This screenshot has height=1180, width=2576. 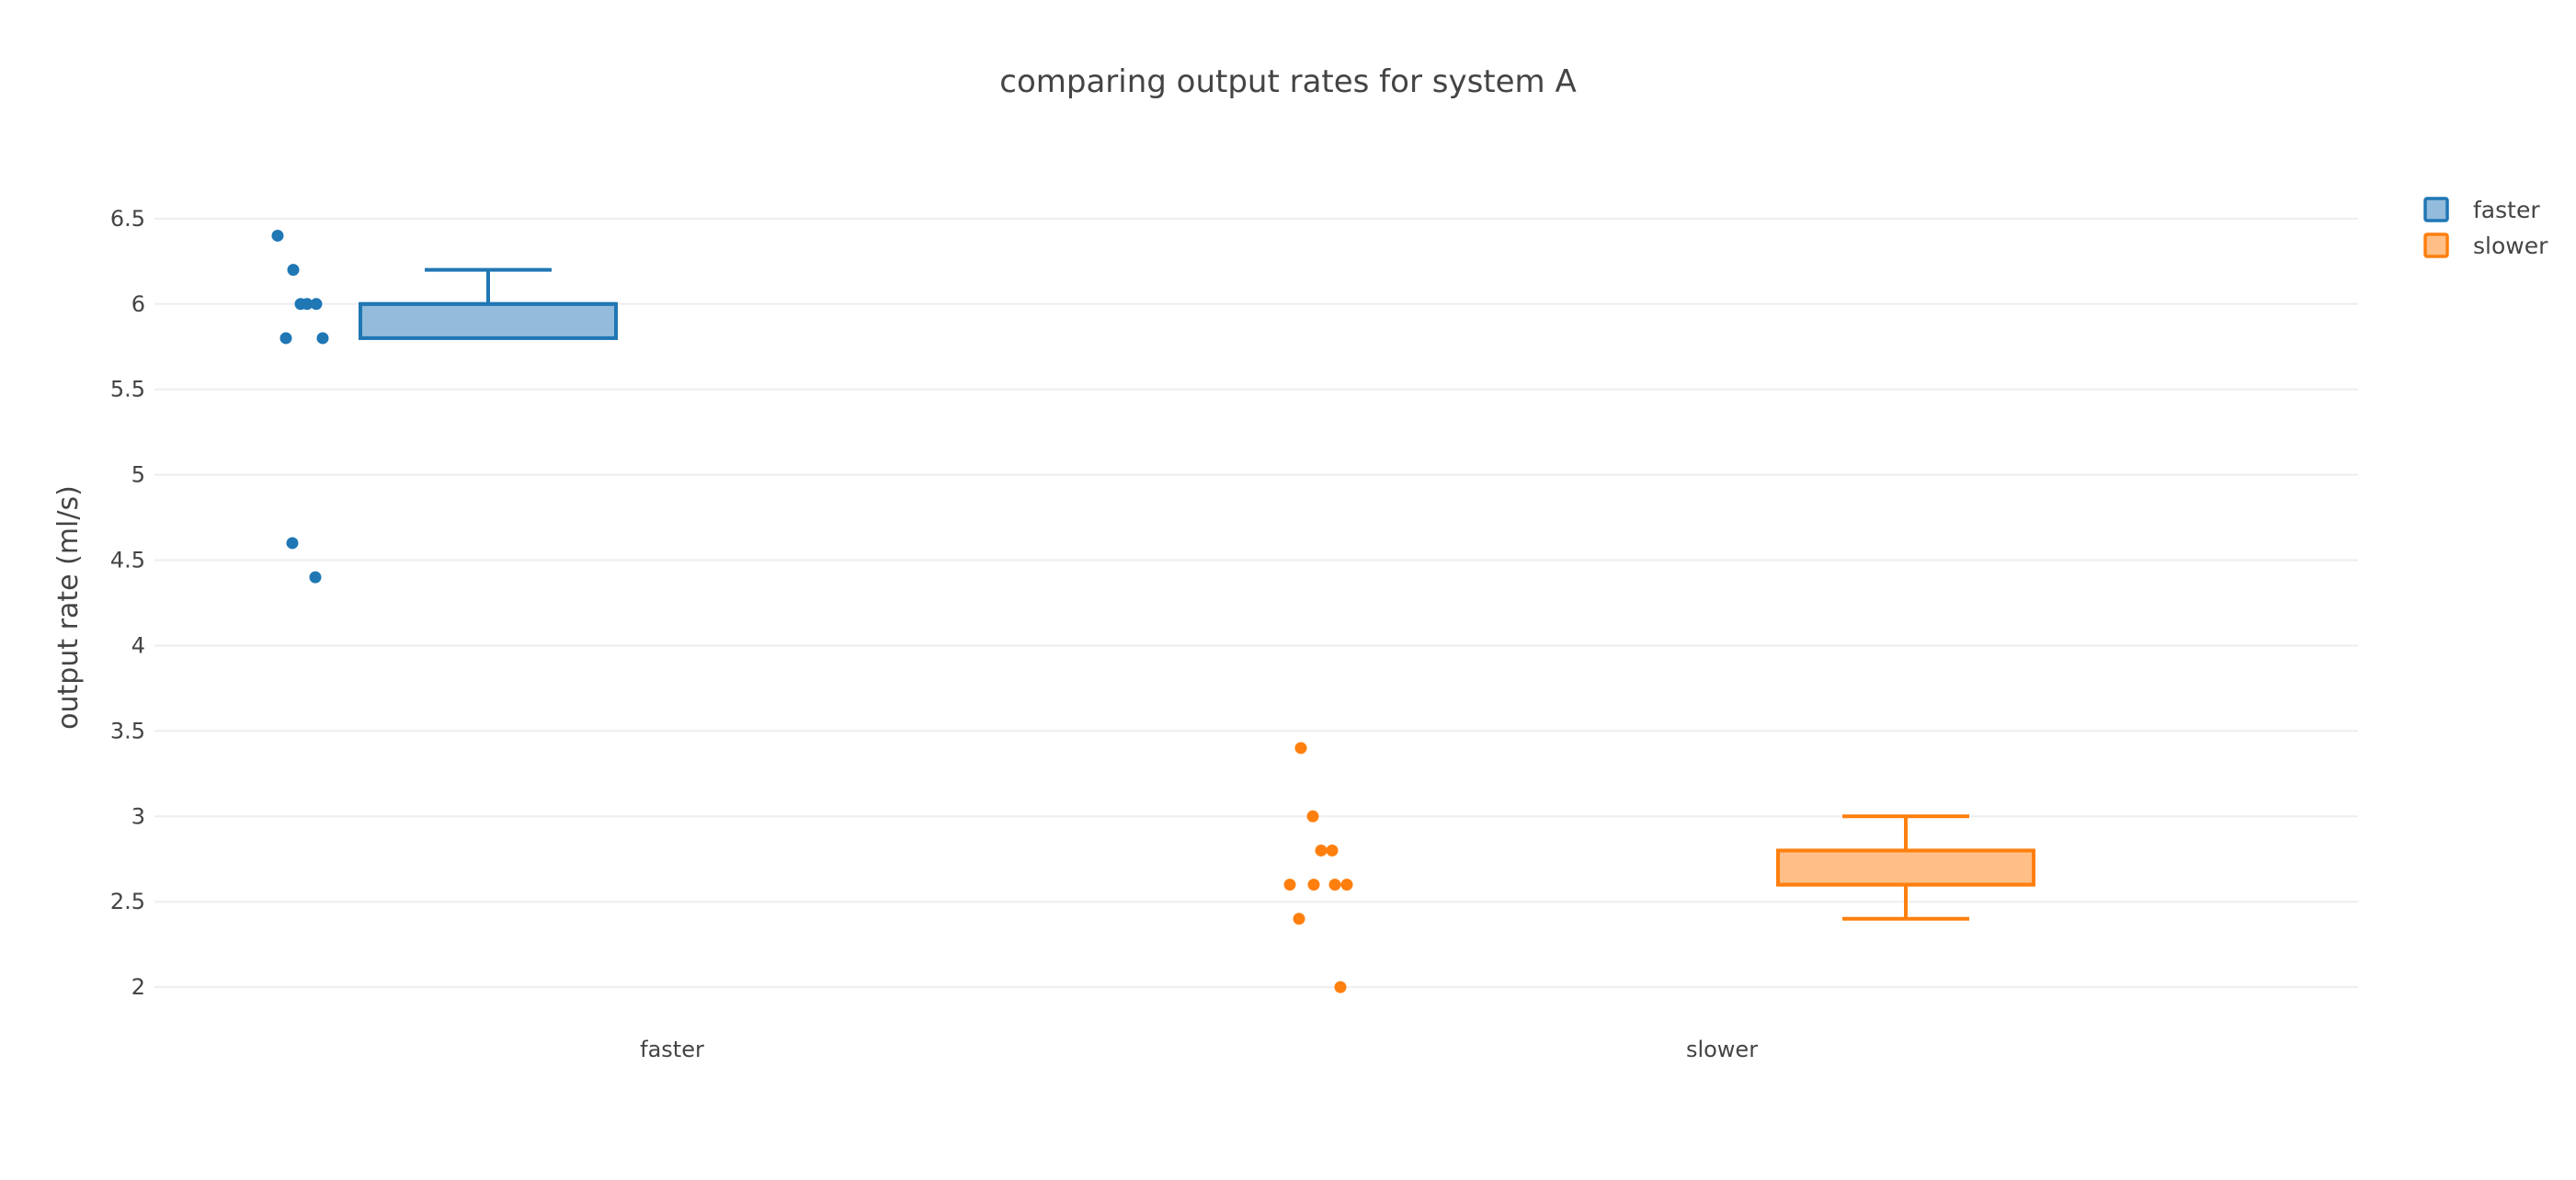 I want to click on y-axis-label: output rate (ml/s), so click(x=68, y=607).